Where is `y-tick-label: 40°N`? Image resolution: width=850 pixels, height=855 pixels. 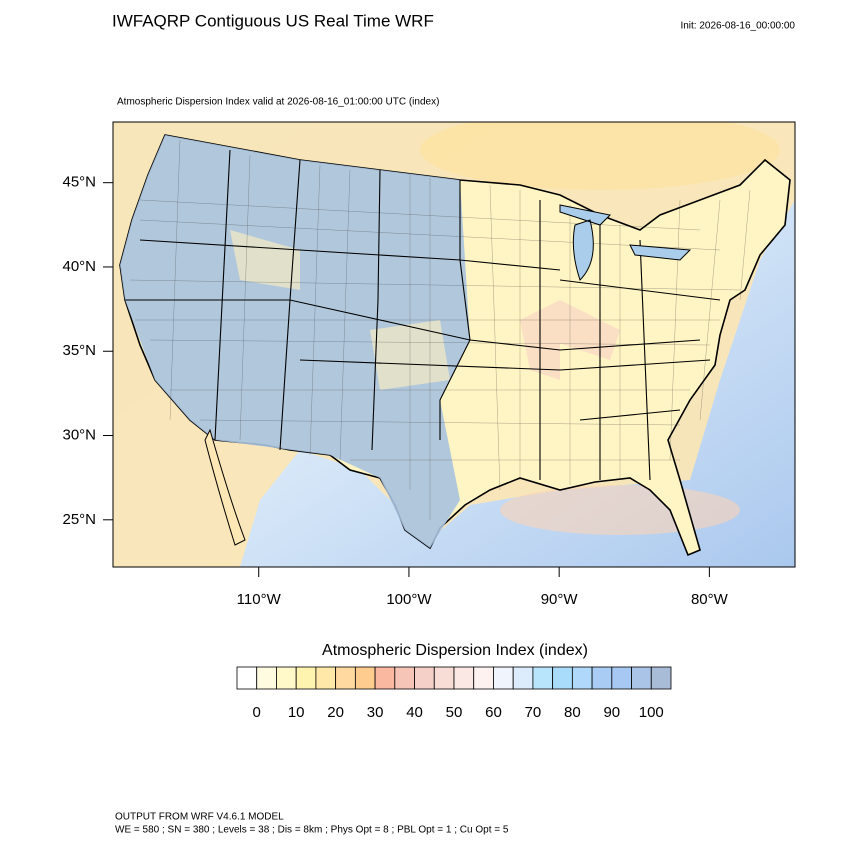
y-tick-label: 40°N is located at coordinates (79, 266).